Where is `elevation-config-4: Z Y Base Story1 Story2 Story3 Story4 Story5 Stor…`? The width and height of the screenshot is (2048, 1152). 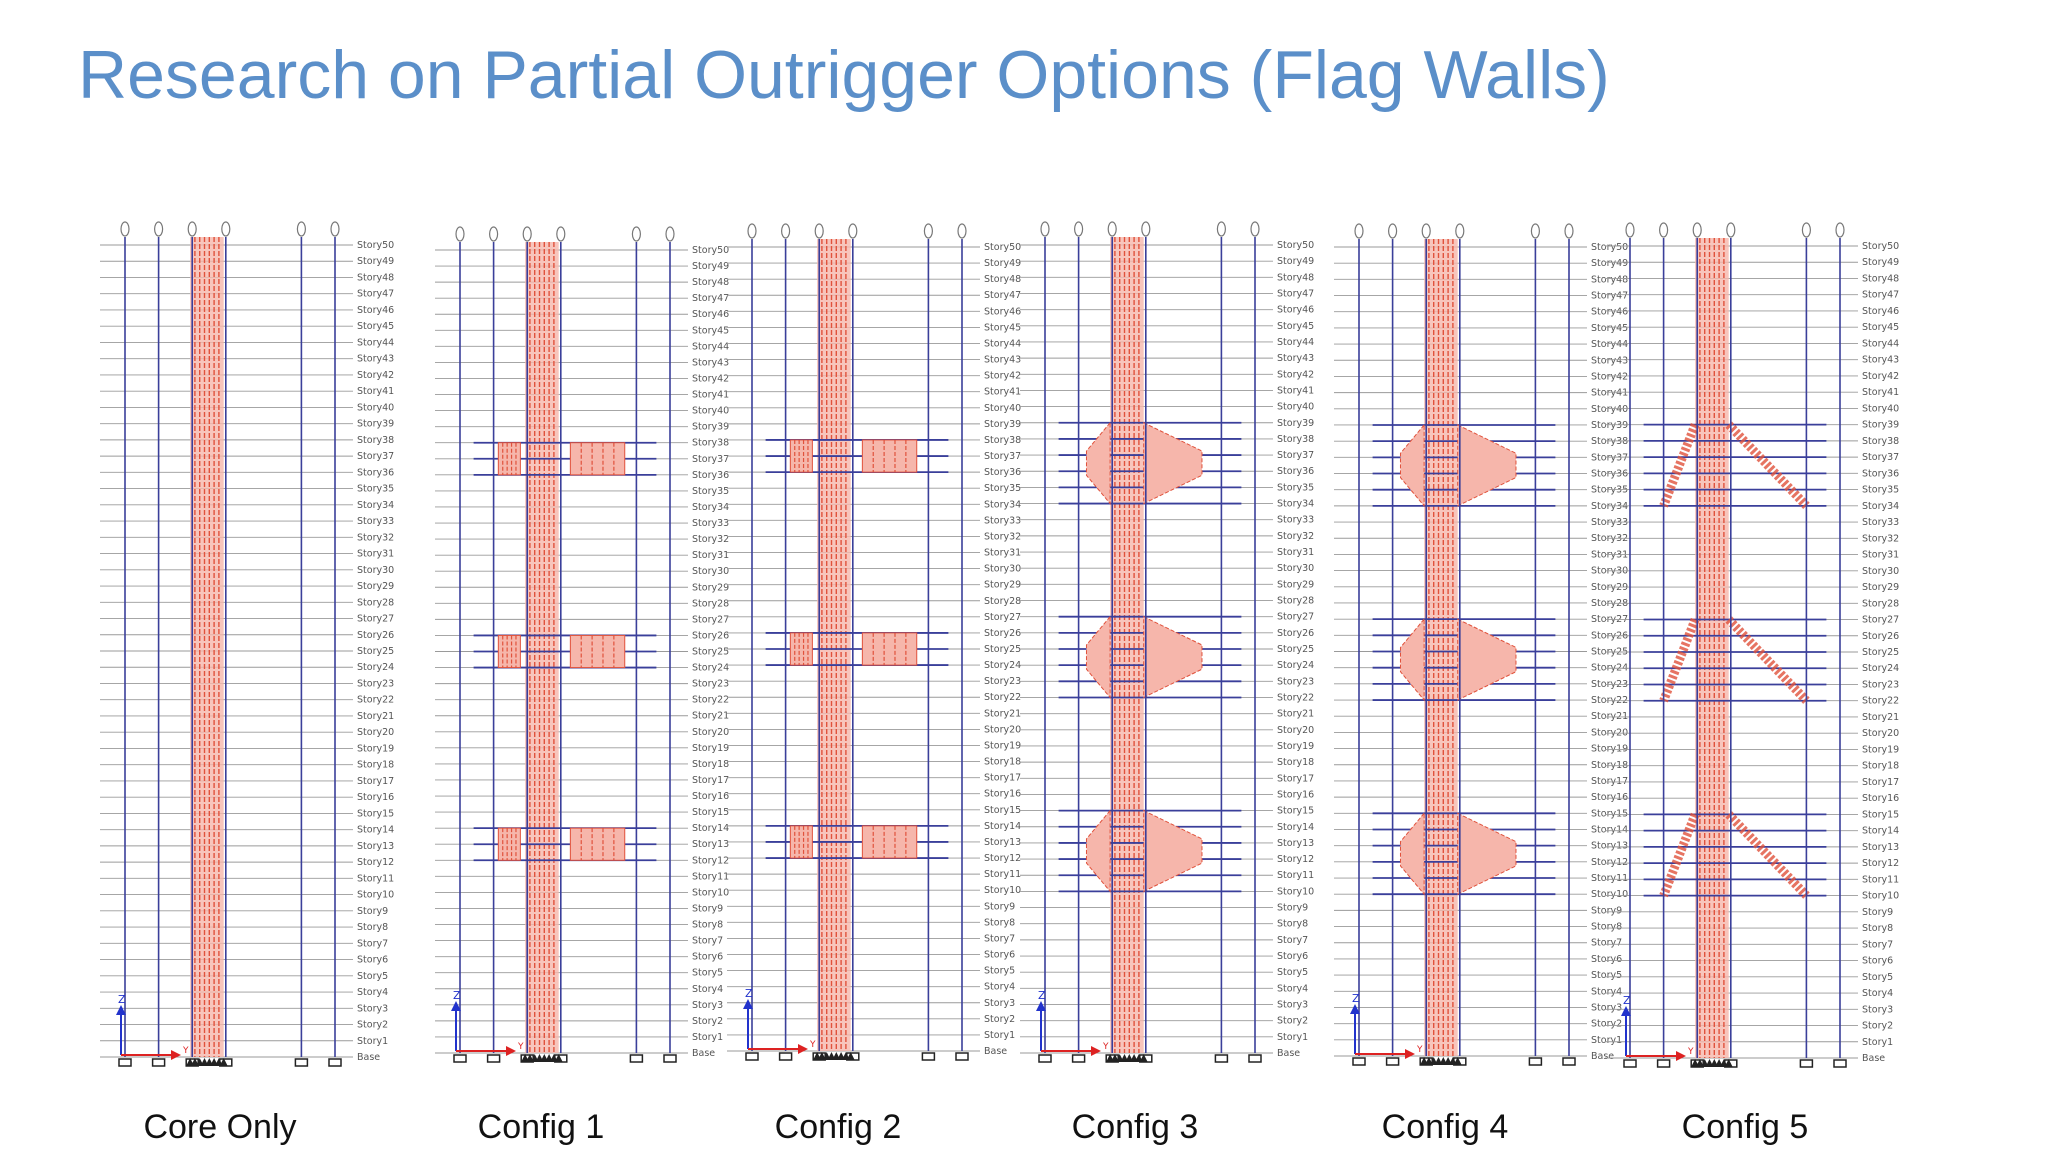 elevation-config-4: Z Y Base Story1 Story2 Story3 Story4 Story5 Stor… is located at coordinates (1481, 644).